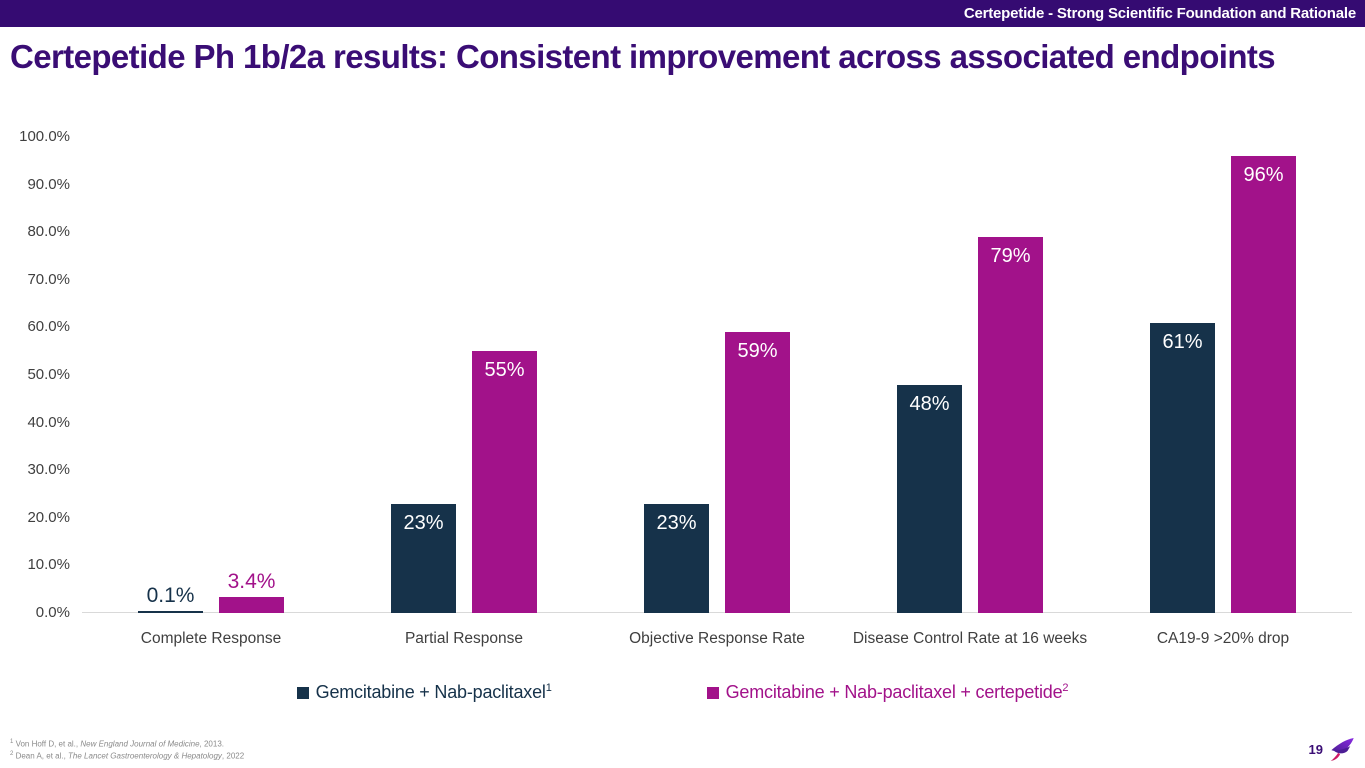  Describe the element at coordinates (52, 612) in the screenshot. I see `y-axis-tick-label: 0.0%` at that location.